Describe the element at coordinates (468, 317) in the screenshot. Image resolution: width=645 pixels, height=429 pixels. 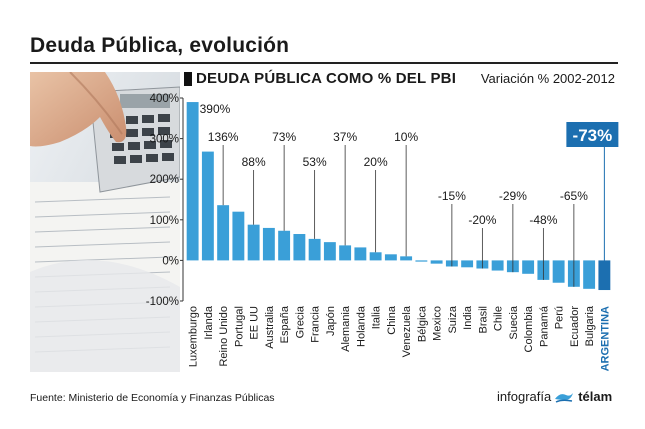
I see `category-label: India` at that location.